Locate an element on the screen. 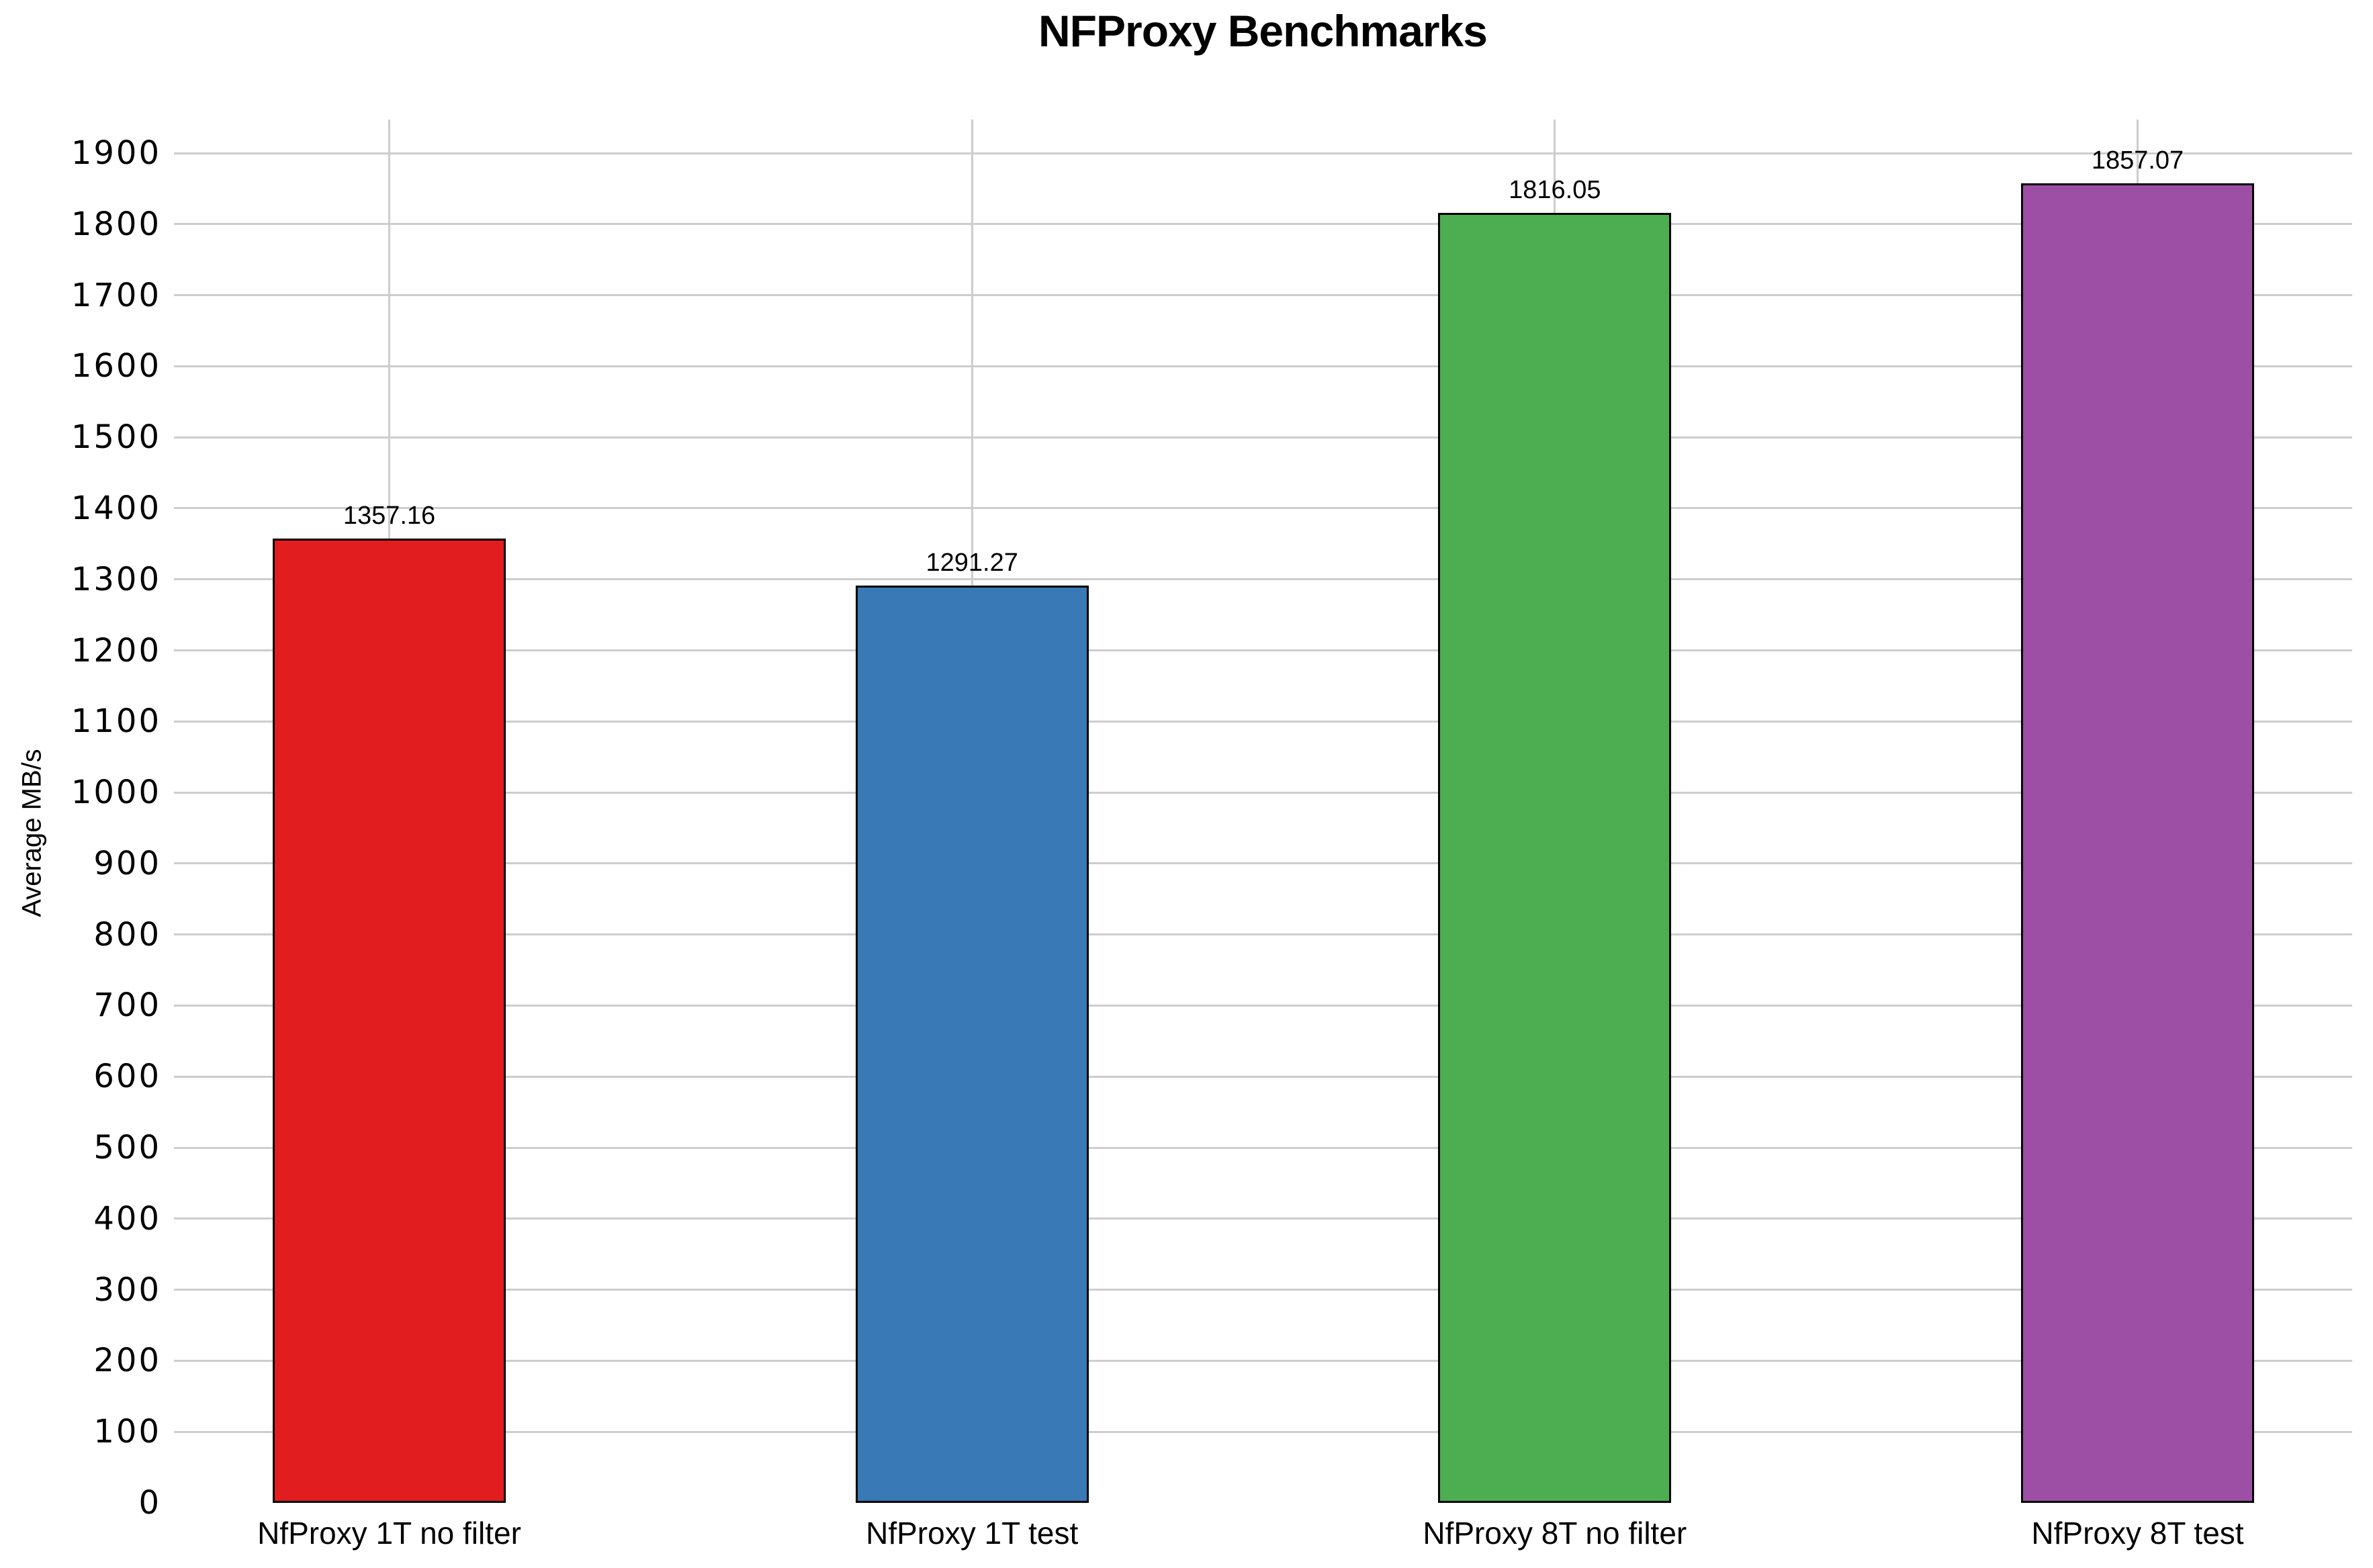 The width and height of the screenshot is (2373, 1568). y-tick-label-1700: 1700 is located at coordinates (116, 295).